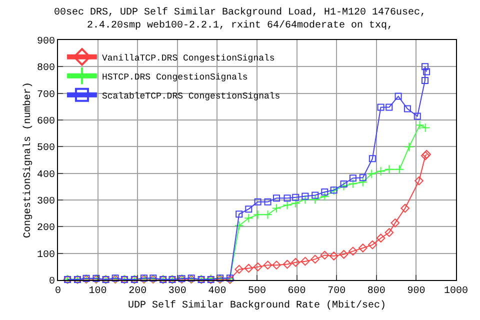 The height and width of the screenshot is (320, 480). What do you see at coordinates (137, 291) in the screenshot?
I see `x-tick-label: 200` at bounding box center [137, 291].